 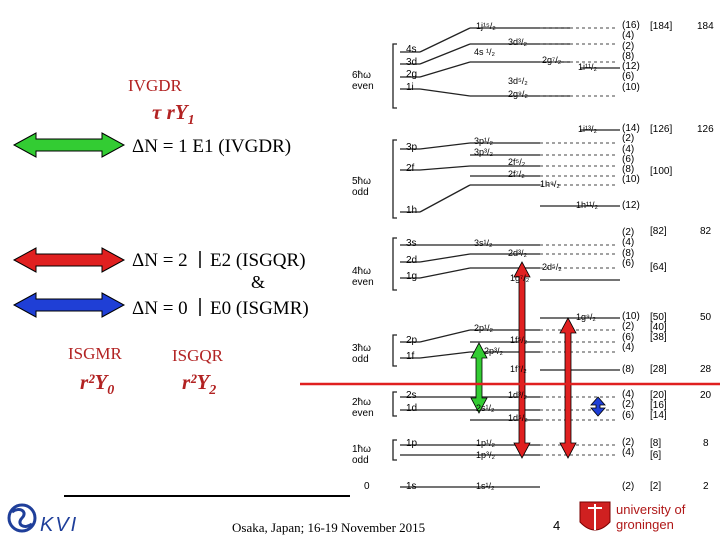 What do you see at coordinates (173, 114) in the screenshot?
I see `ivgdr-operator: τ rY1` at bounding box center [173, 114].